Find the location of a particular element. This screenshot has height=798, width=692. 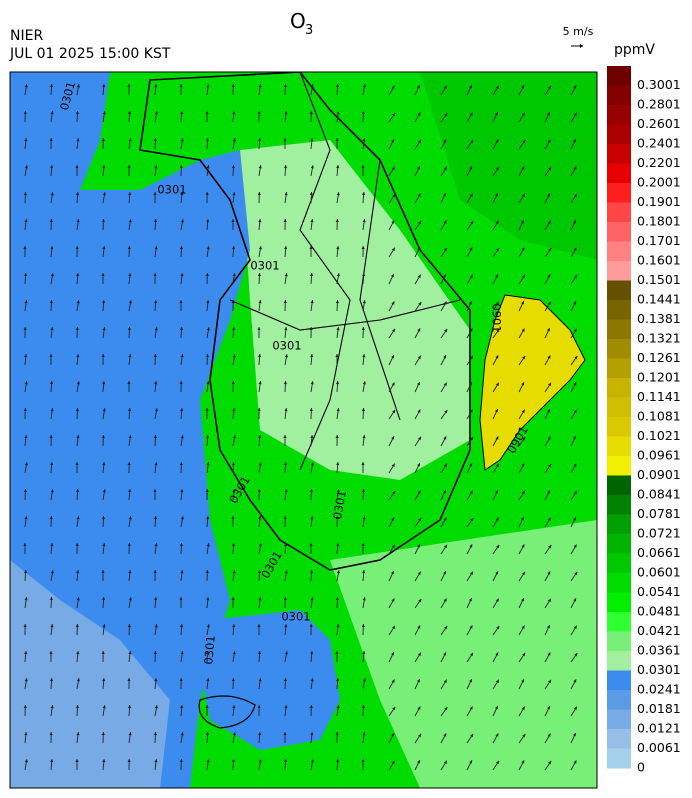

colorbar-label: 0.0121 is located at coordinates (659, 728).